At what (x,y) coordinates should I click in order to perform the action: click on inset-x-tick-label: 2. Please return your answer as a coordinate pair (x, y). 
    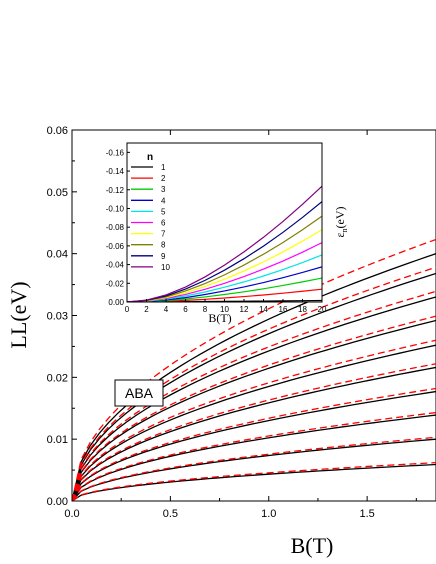
    Looking at the image, I should click on (146, 309).